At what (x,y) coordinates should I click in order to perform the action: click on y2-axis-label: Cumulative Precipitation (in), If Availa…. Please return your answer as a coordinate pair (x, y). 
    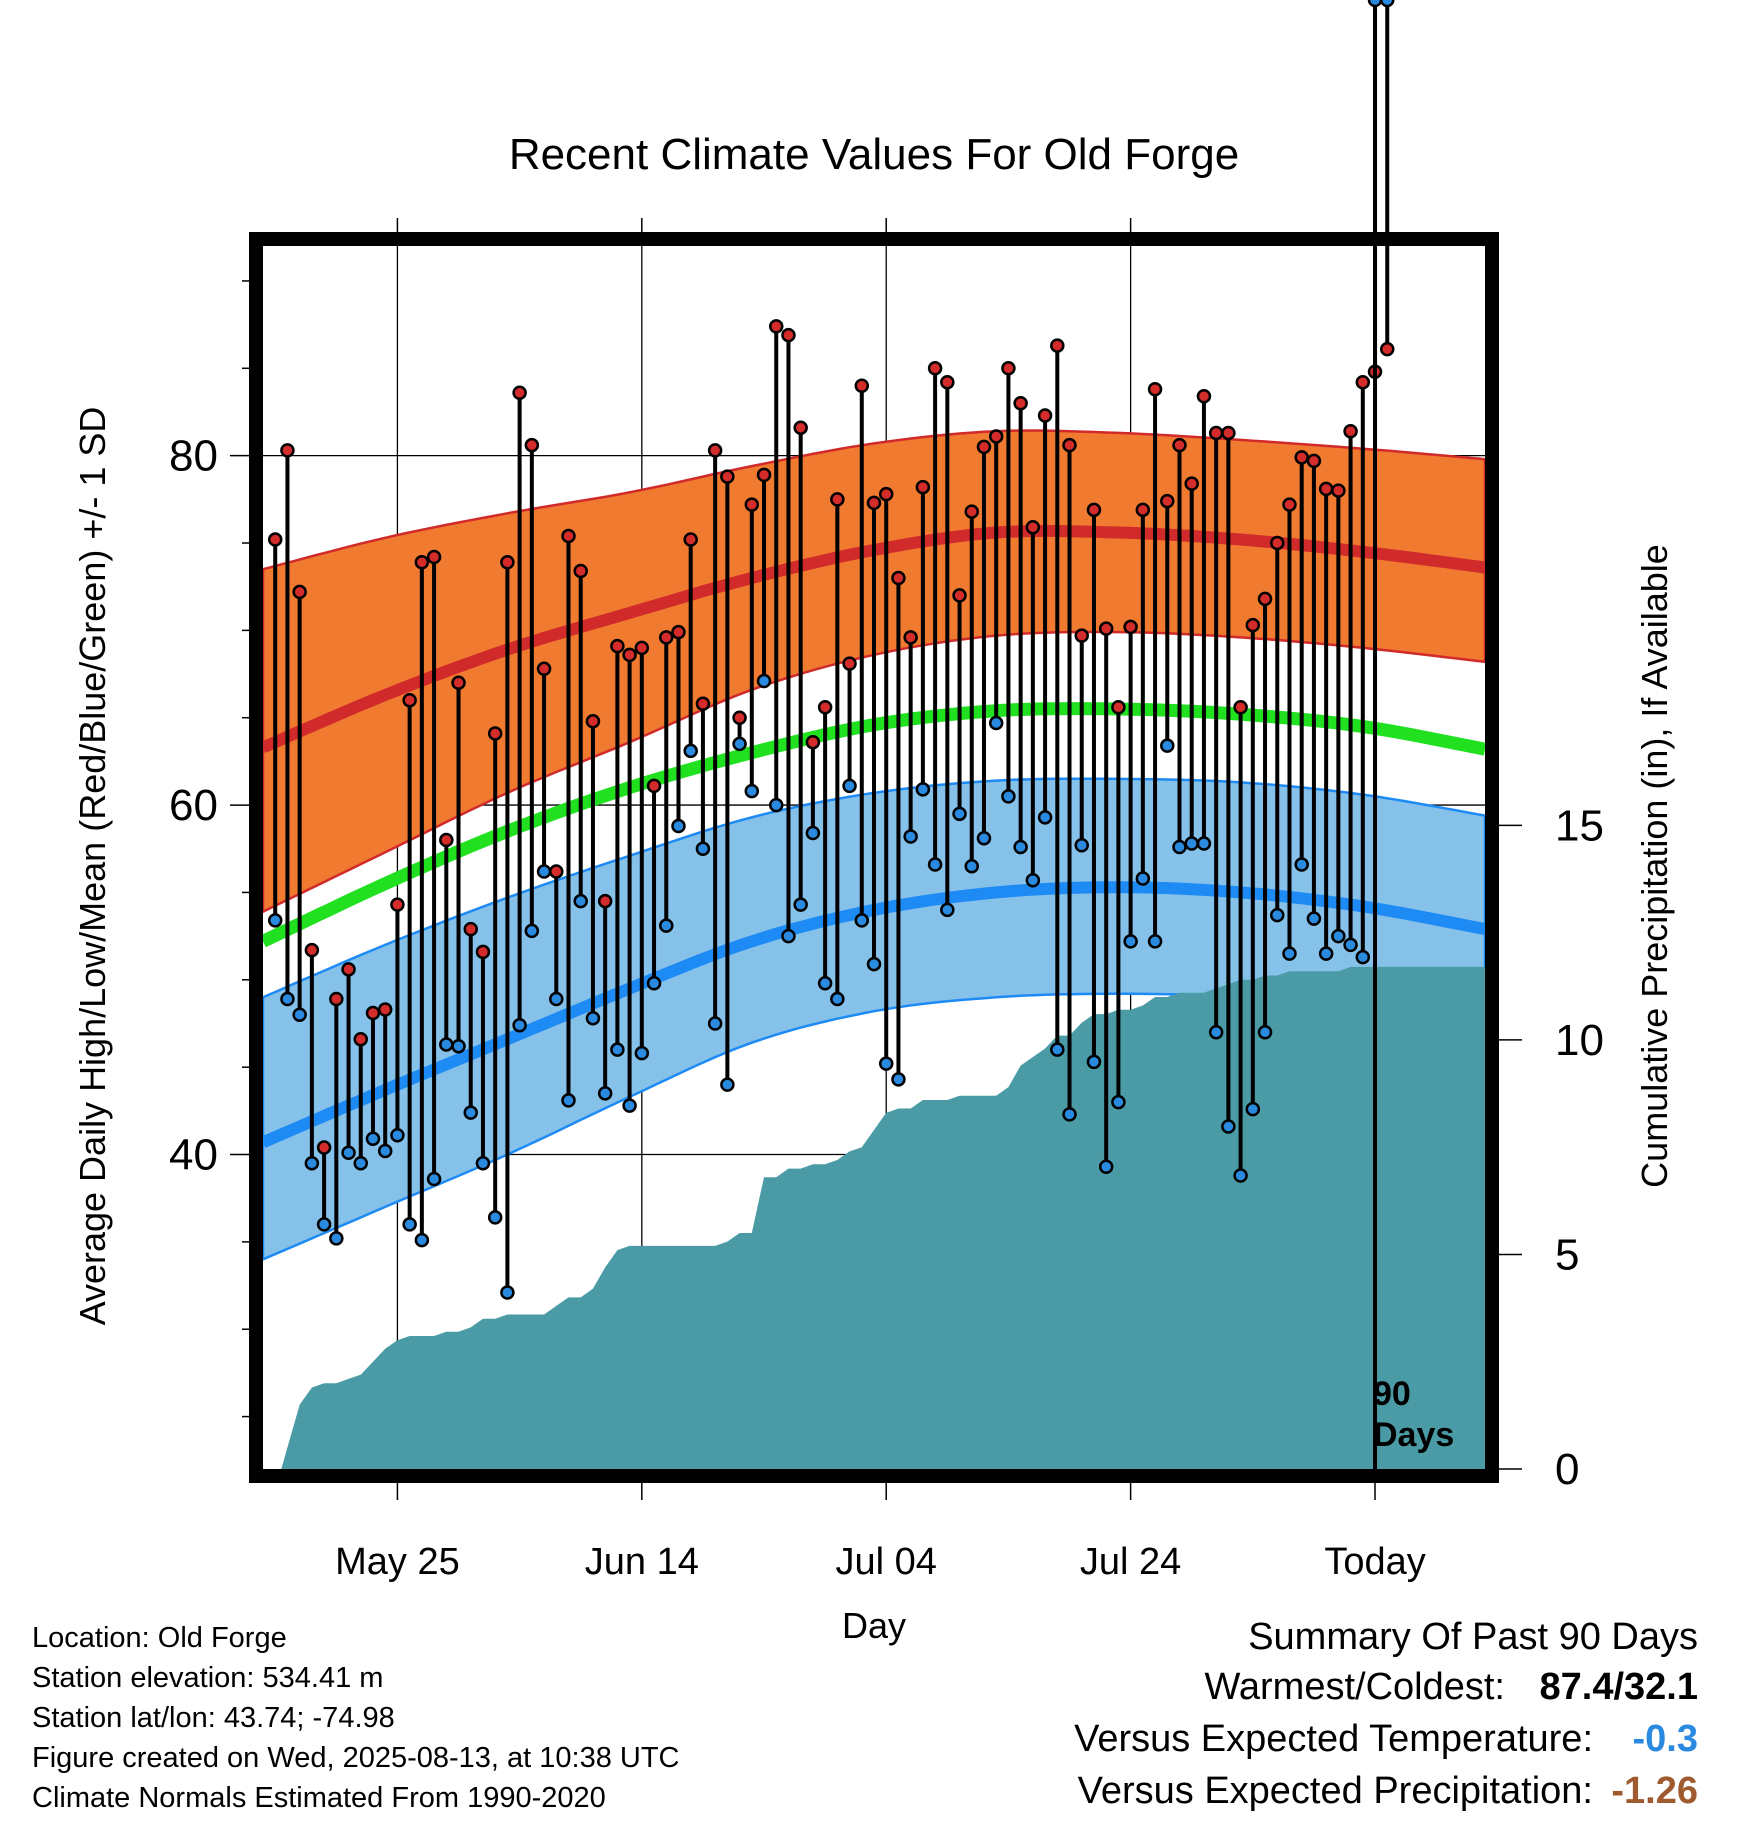
    Looking at the image, I should click on (1654, 866).